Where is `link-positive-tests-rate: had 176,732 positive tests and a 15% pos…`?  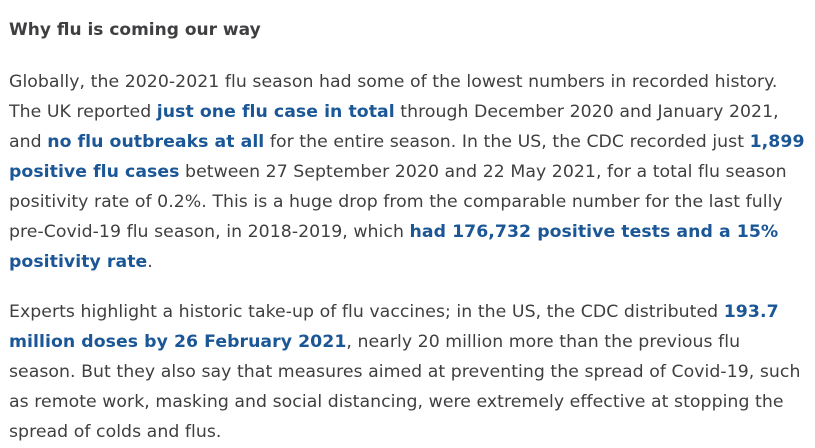
link-positive-tests-rate: had 176,732 positive tests and a 15% pos… is located at coordinates (394, 247).